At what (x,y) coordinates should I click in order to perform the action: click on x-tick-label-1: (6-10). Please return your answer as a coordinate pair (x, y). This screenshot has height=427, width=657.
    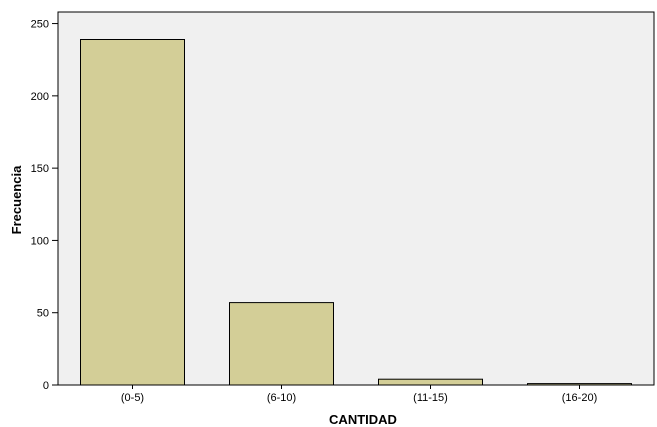
    Looking at the image, I should click on (281, 398).